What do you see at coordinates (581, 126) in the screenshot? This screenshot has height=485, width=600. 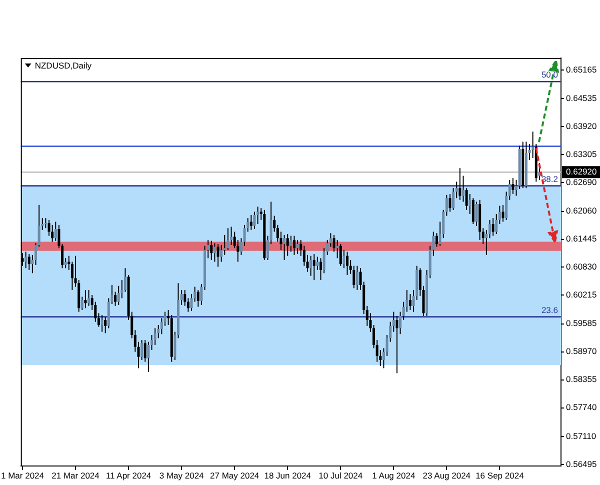 I see `y-tick-label: 0.63920` at bounding box center [581, 126].